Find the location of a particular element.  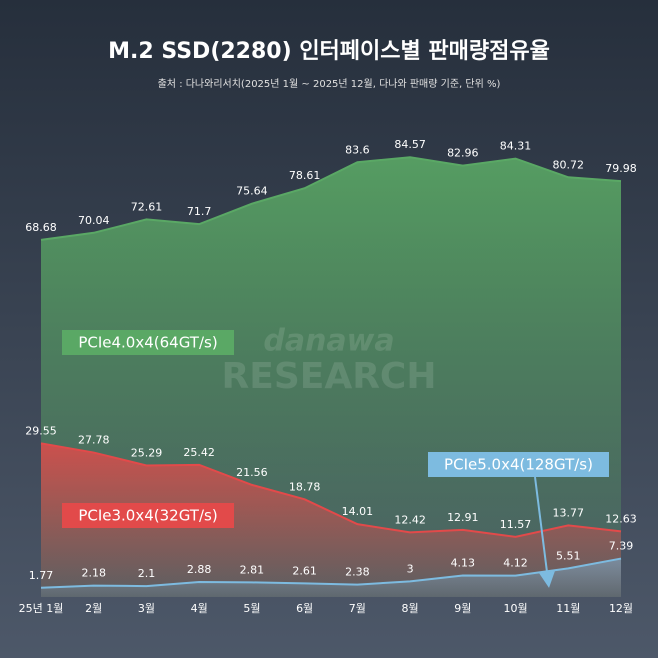

annotation-arrow is located at coordinates (544, 532).